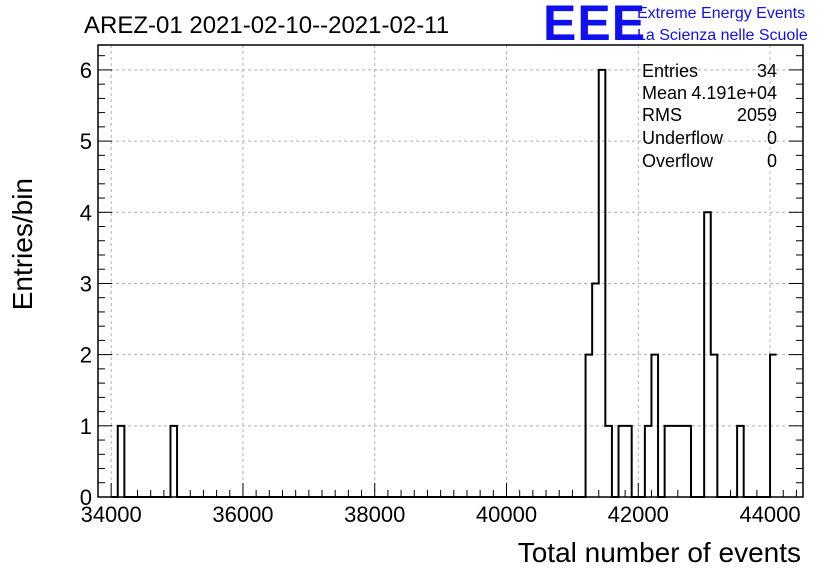  What do you see at coordinates (266, 25) in the screenshot?
I see `chart-title: AREZ-01 2021-02-10--2021-02-11` at bounding box center [266, 25].